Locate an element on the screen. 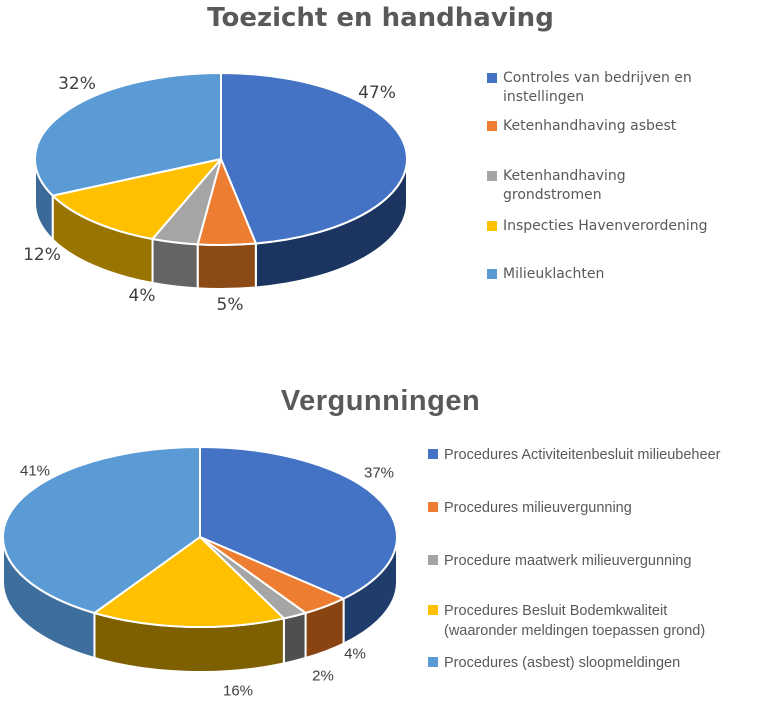  legend-label: Procedure maatwerk milieuvergunning is located at coordinates (568, 561).